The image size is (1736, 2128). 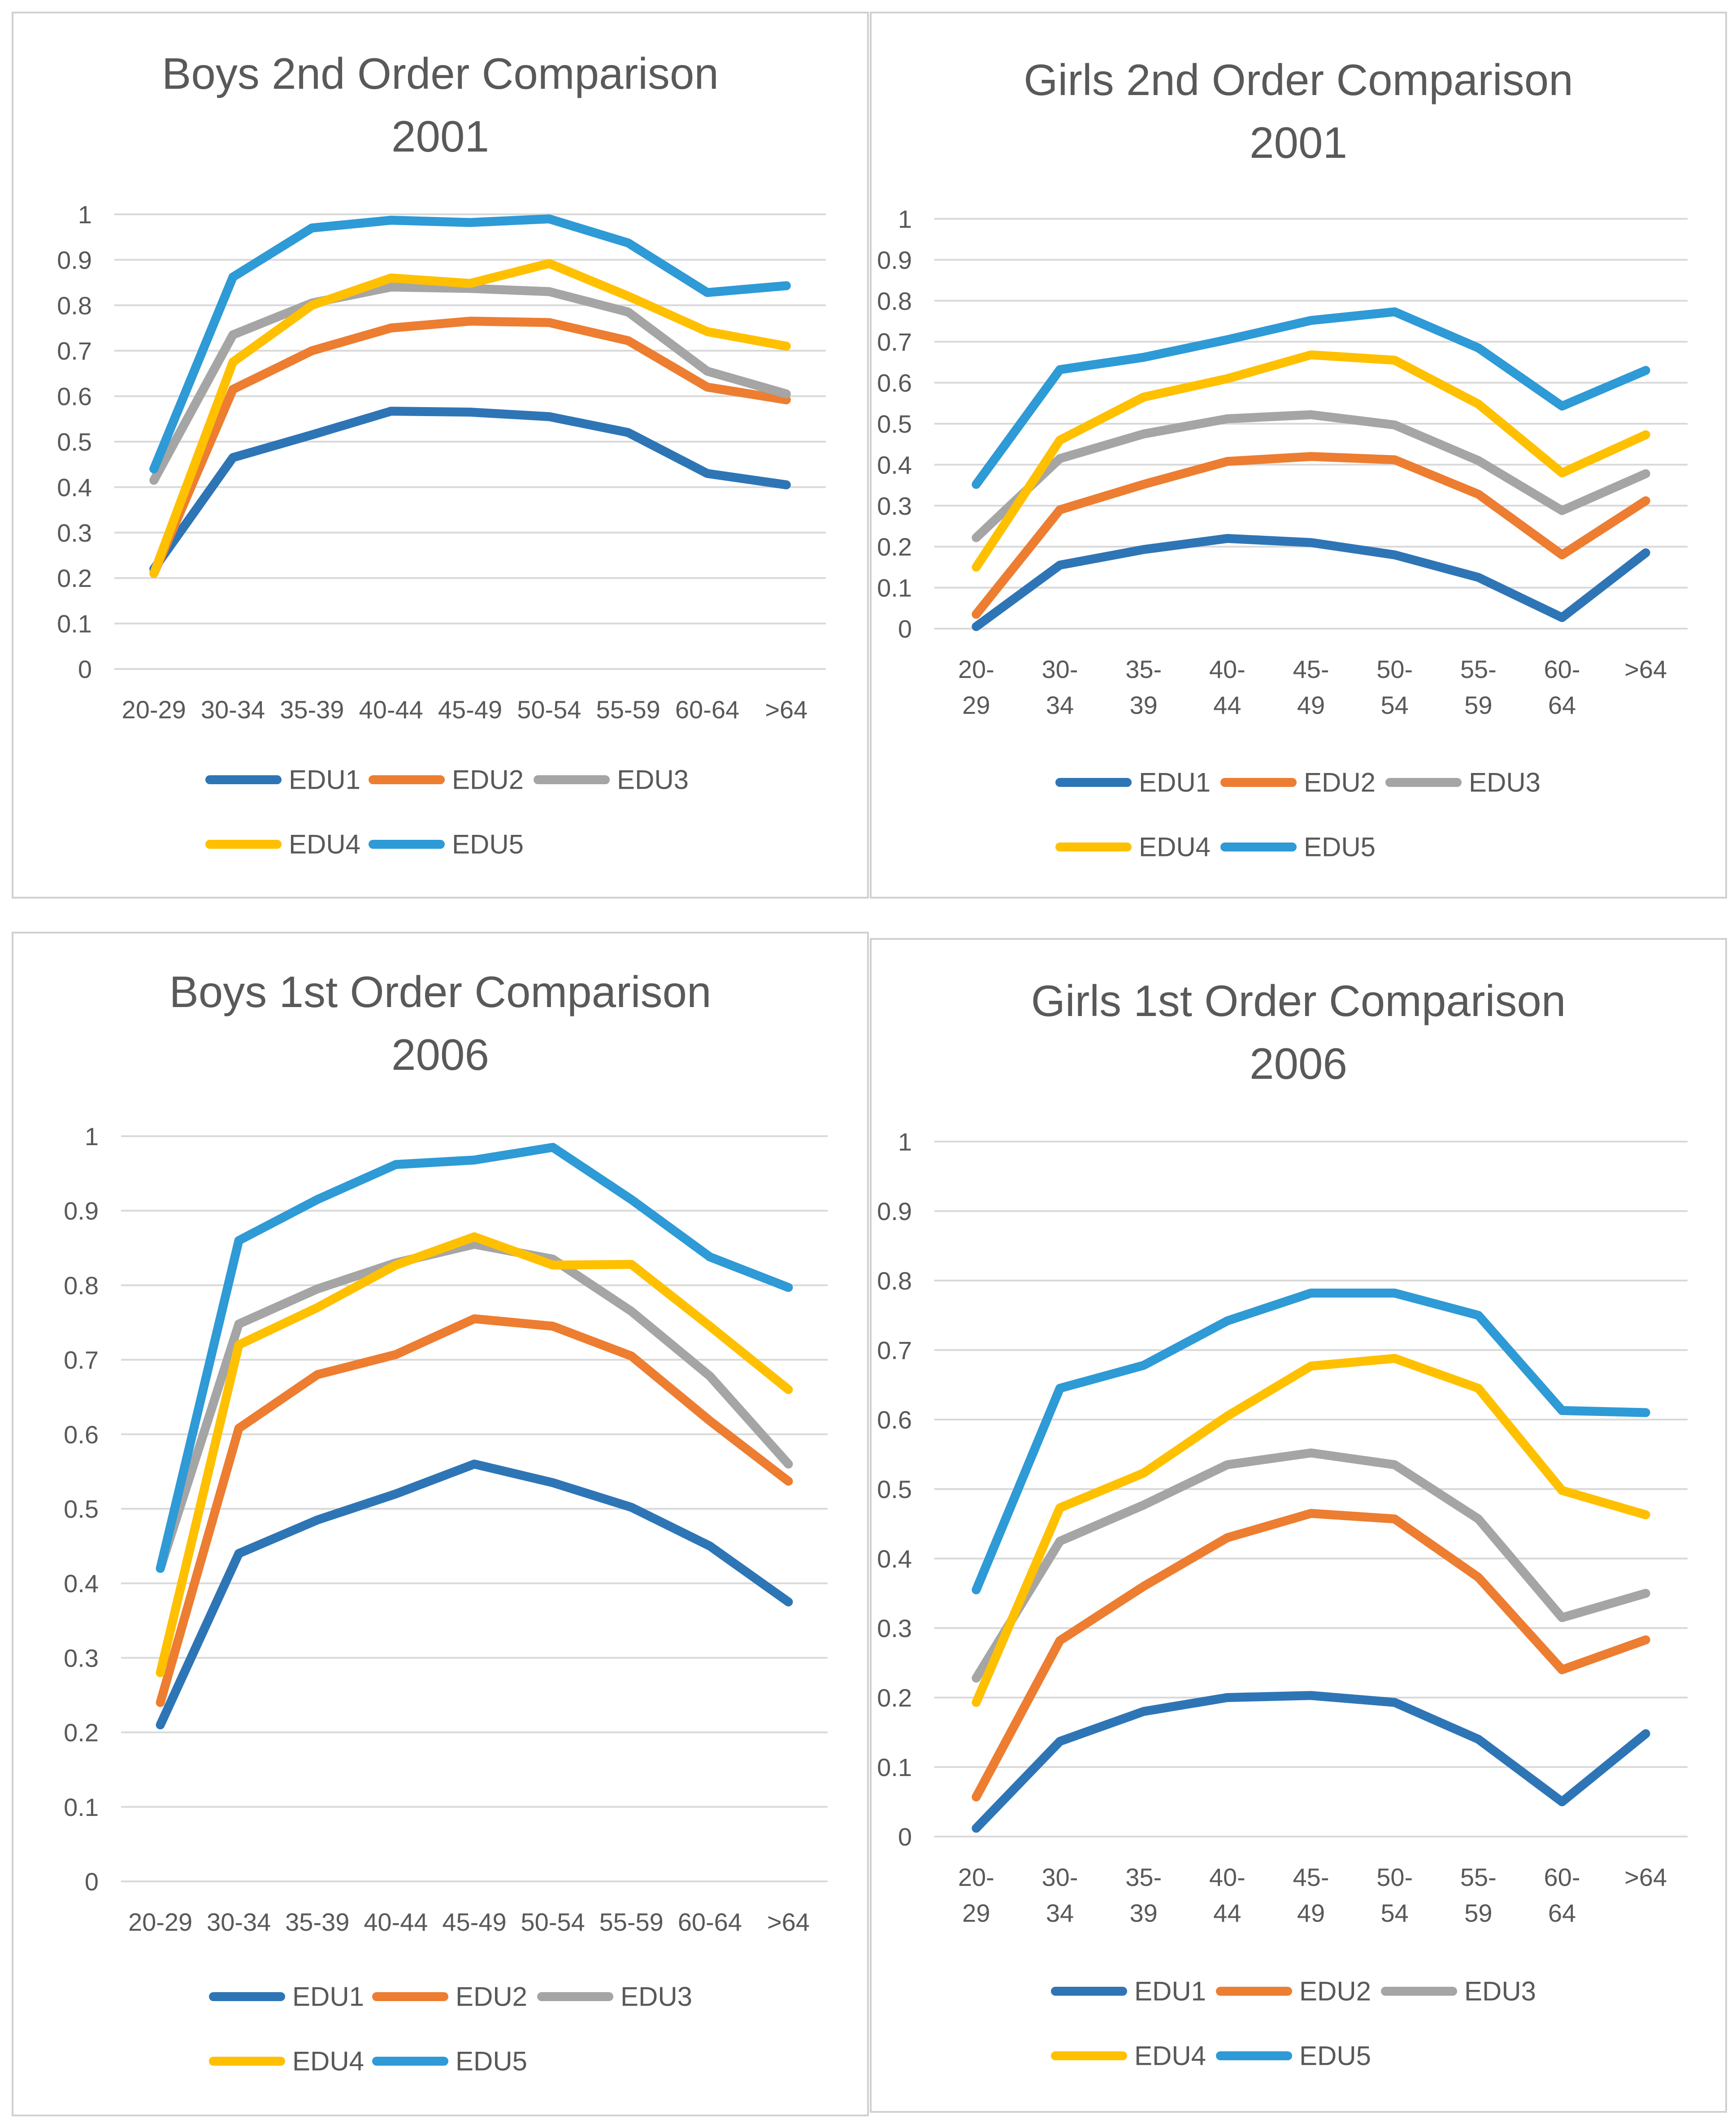 What do you see at coordinates (470, 490) in the screenshot?
I see `series-line-edu1` at bounding box center [470, 490].